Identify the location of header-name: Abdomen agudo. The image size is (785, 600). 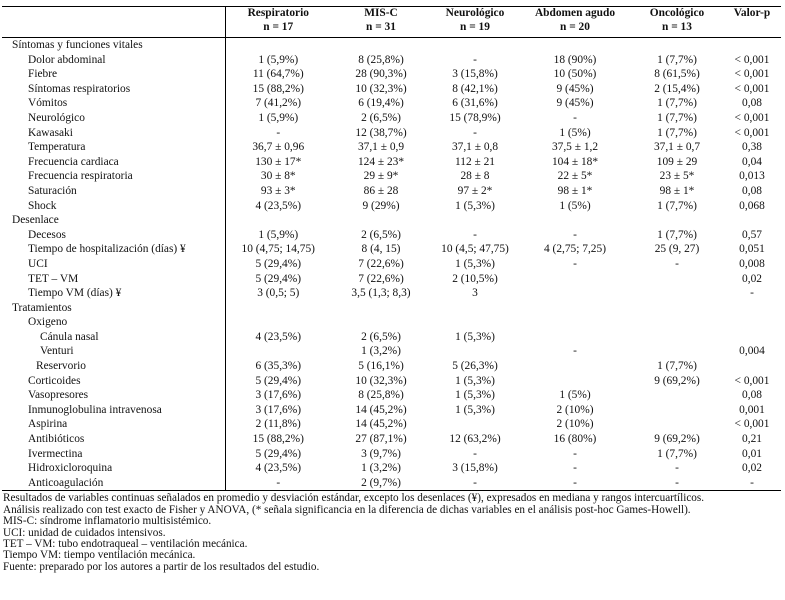
(575, 13).